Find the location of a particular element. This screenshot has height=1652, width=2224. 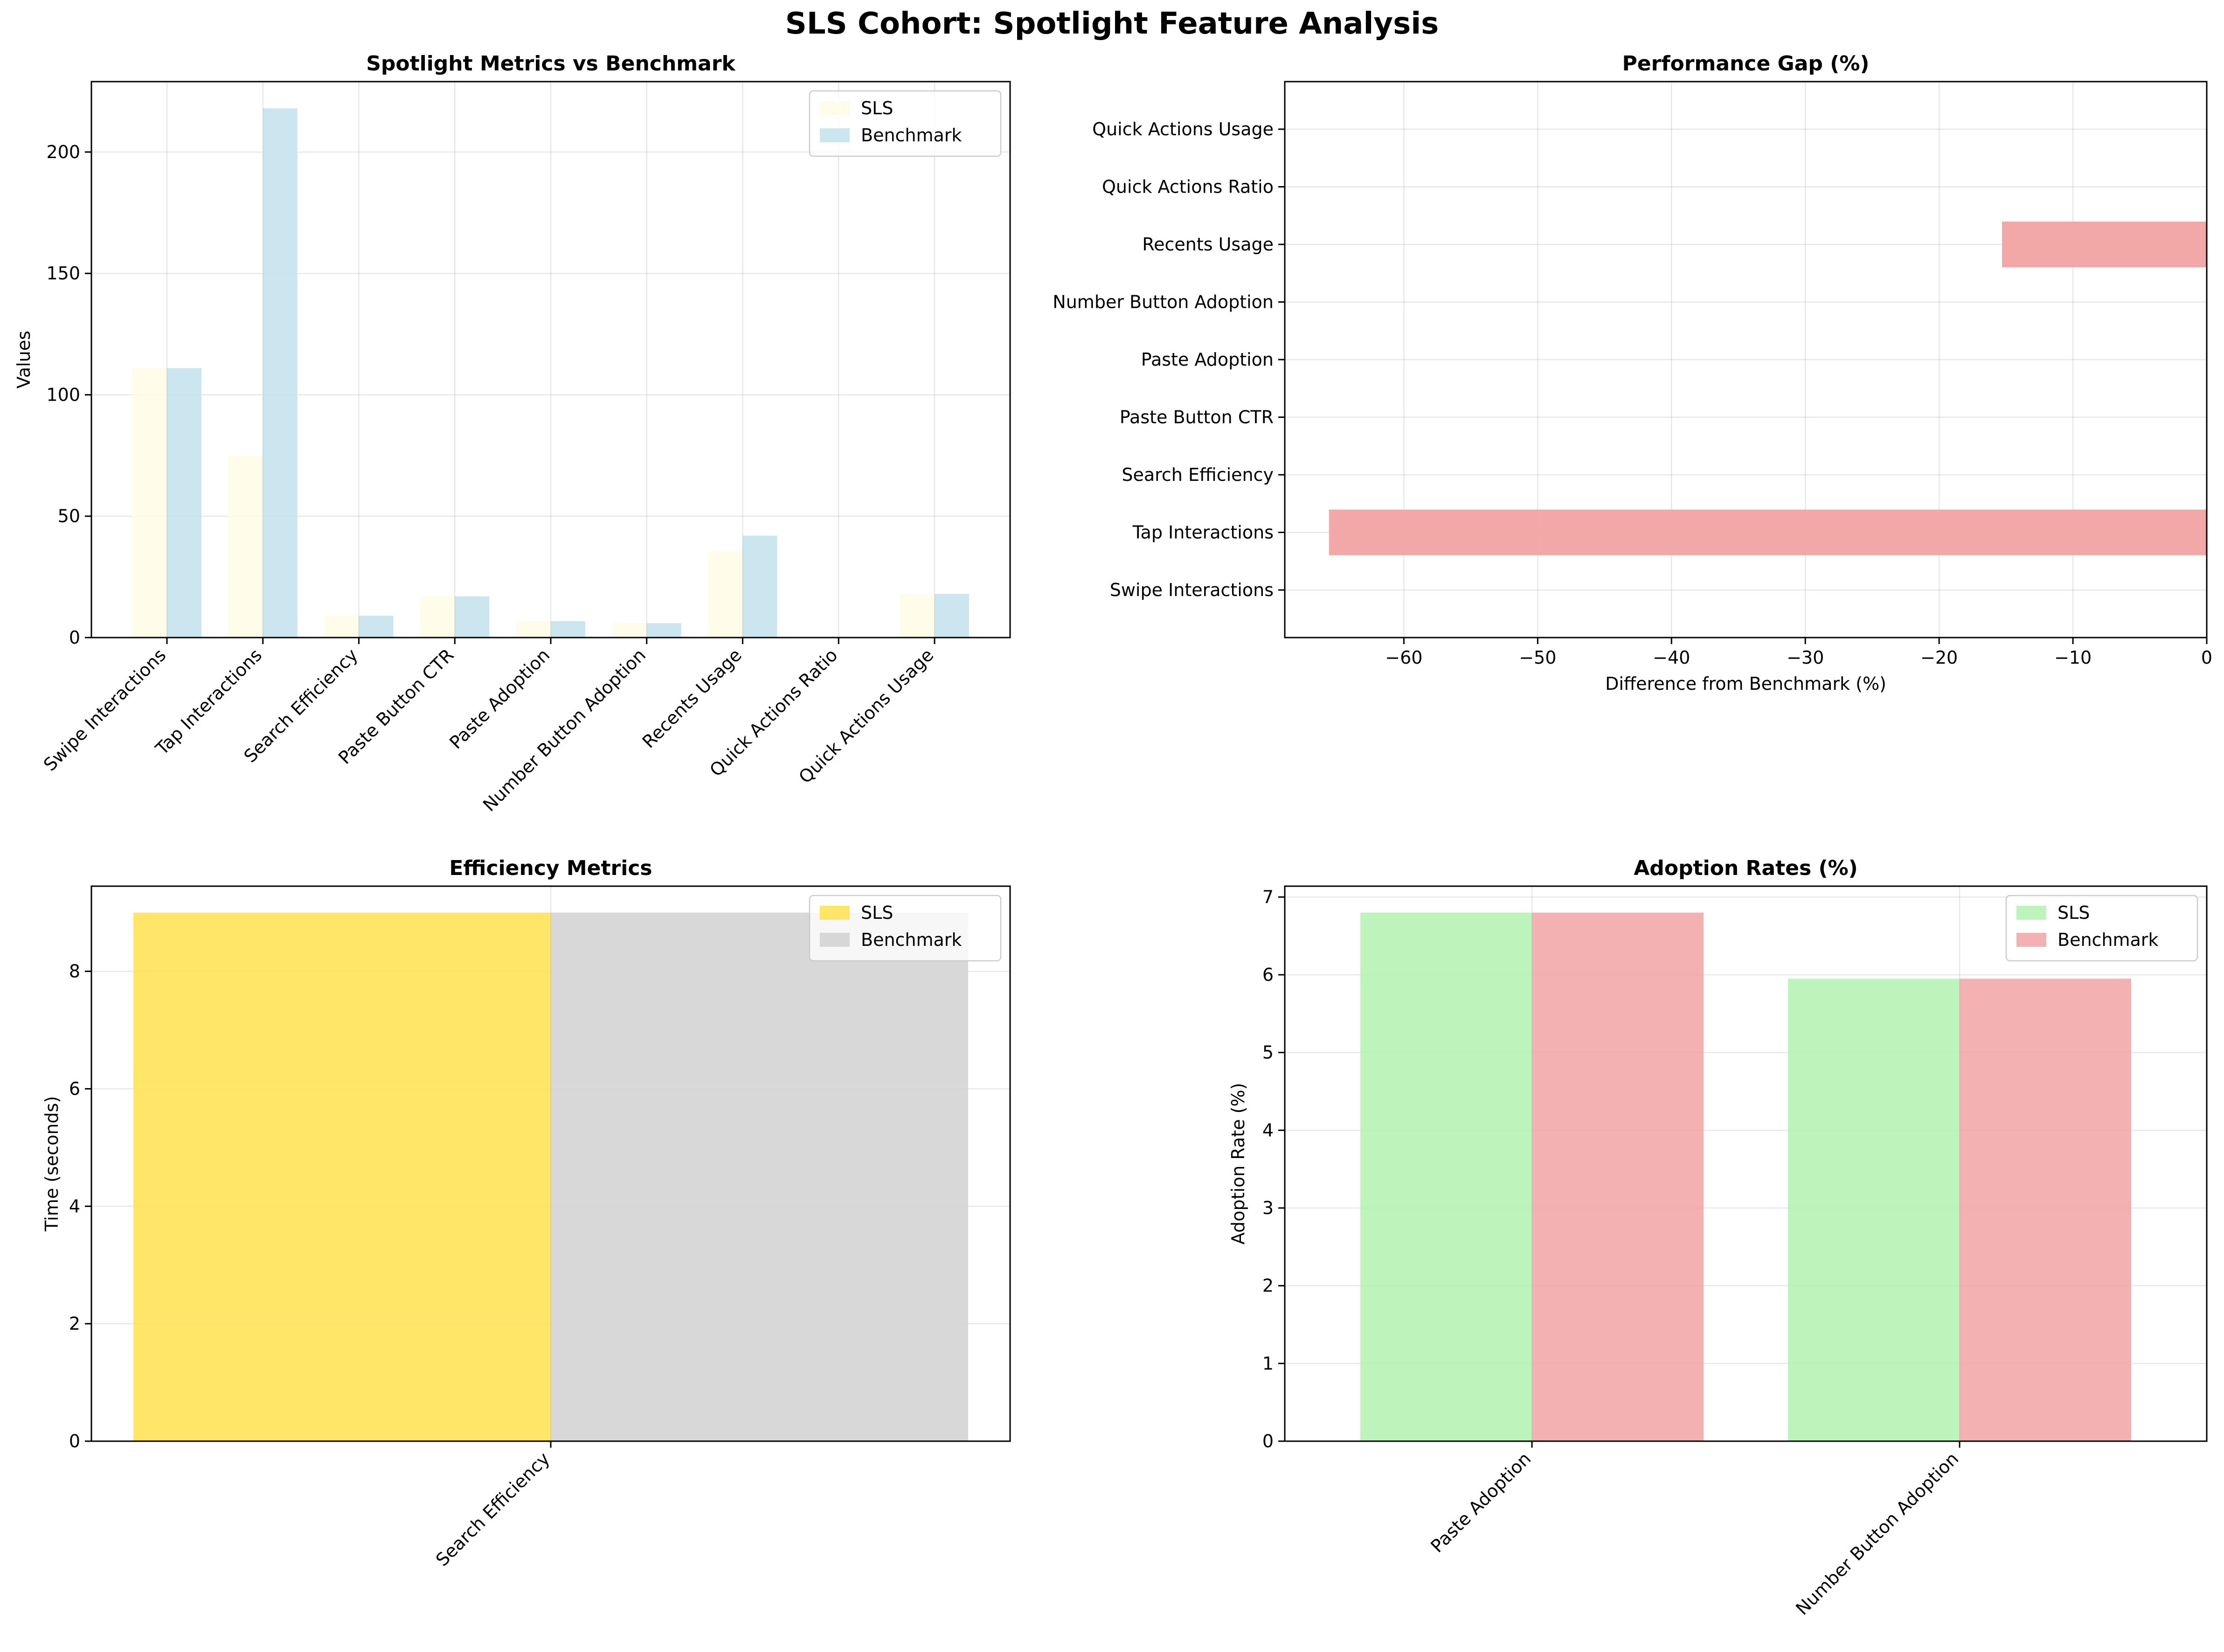

main-ytick-label: 50 is located at coordinates (69, 516).